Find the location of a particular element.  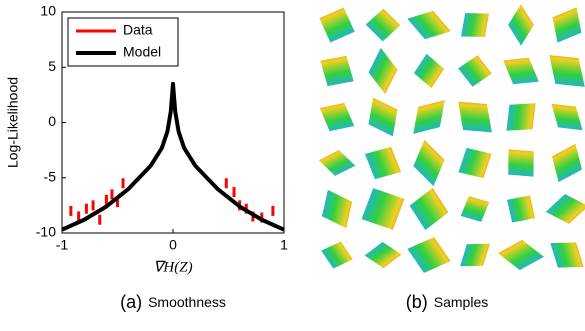

y-tick-label: 0 is located at coordinates (52, 121).